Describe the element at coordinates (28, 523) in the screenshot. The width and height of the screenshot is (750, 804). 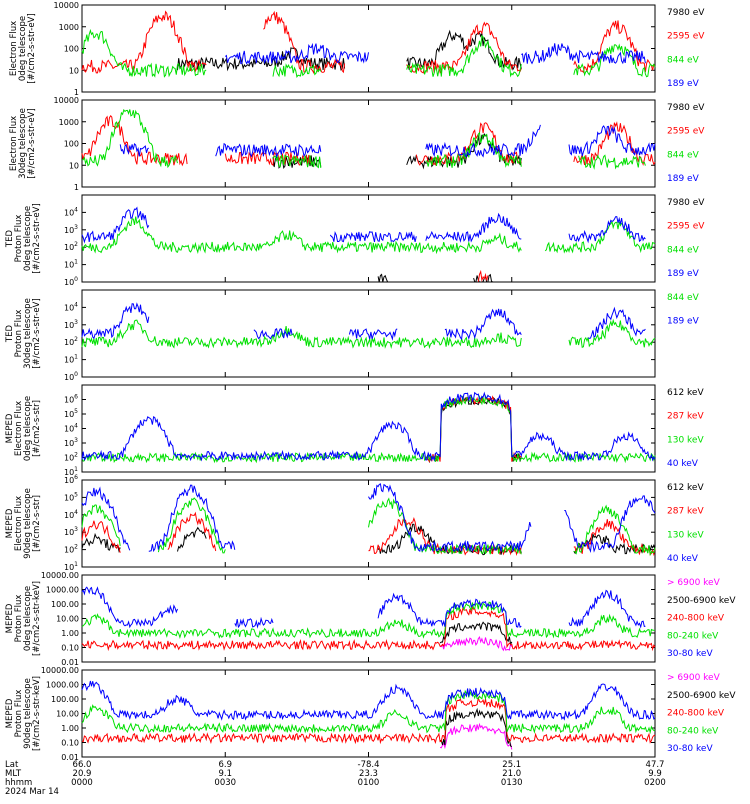
I see `ylabel-meped-electron-90-2: 90deg telescope` at that location.